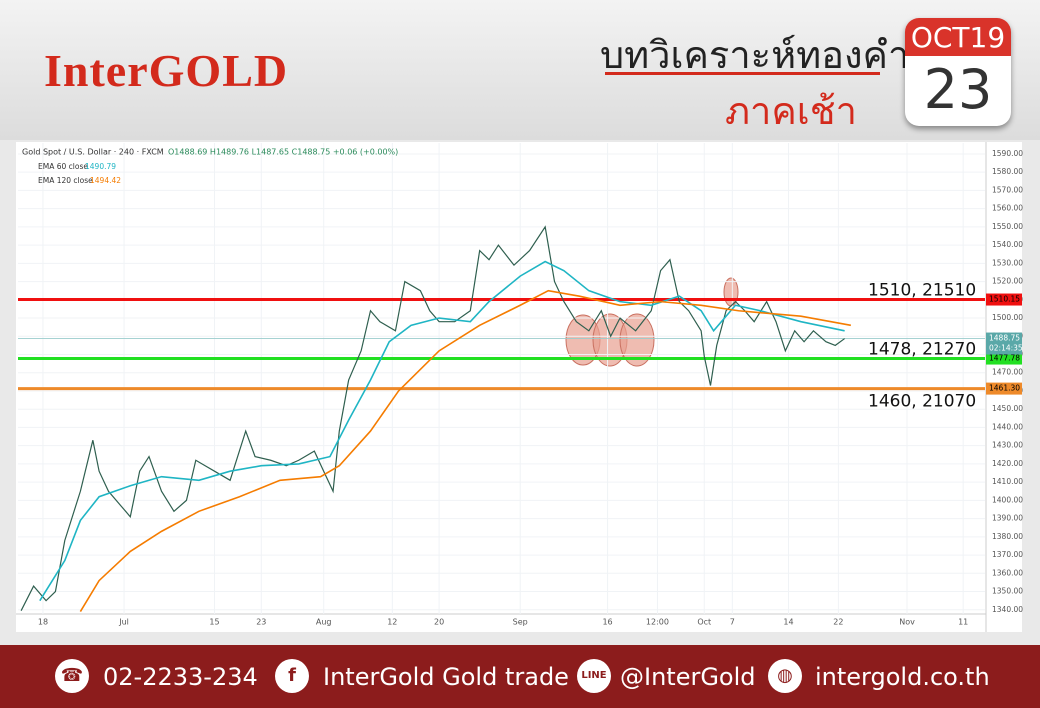 The height and width of the screenshot is (708, 1040). Describe the element at coordinates (688, 677) in the screenshot. I see `line-id: @InterGold` at that location.